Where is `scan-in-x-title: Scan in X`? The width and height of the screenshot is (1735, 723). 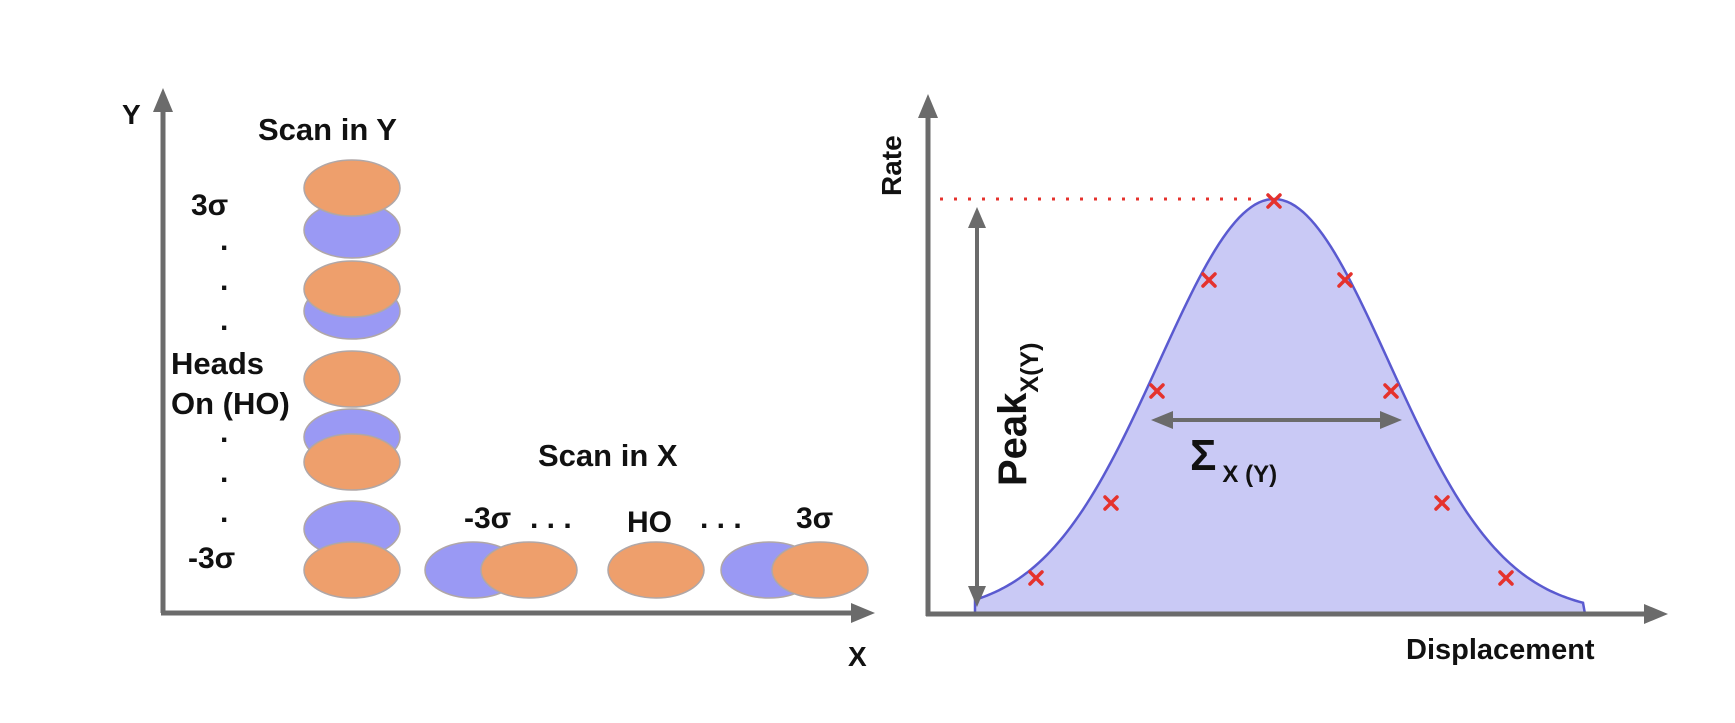
scan-in-x-title: Scan in X is located at coordinates (608, 455).